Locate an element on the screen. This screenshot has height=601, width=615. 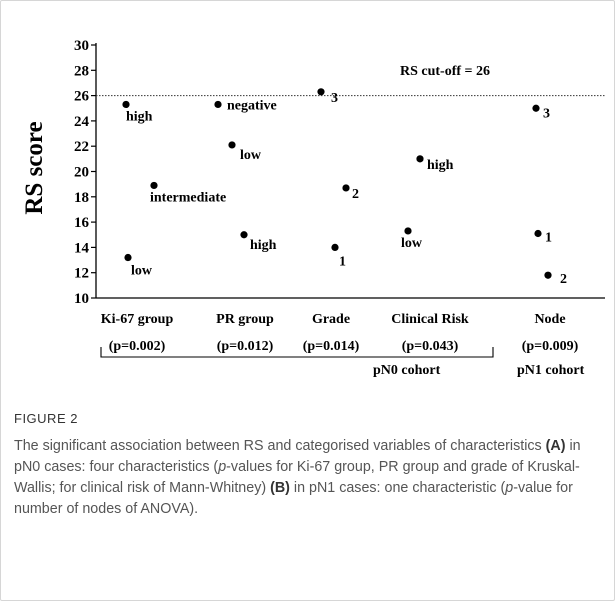
caption-text-e: -value for number of nodes of ANOVA). is located at coordinates (293, 498).